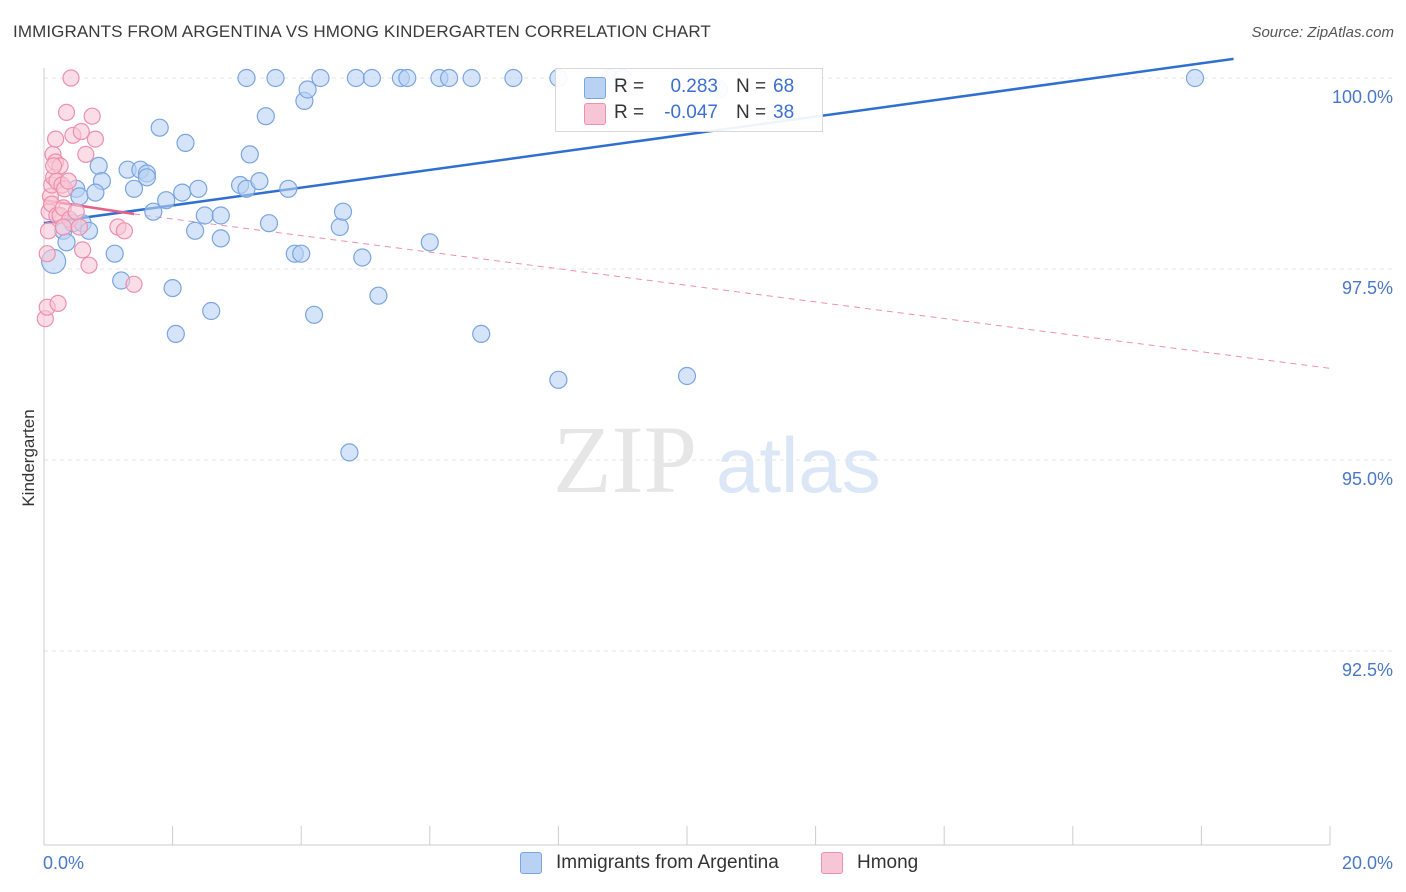 This screenshot has height=892, width=1406. What do you see at coordinates (1367, 479) in the screenshot?
I see `y-tick-label: 95.0%` at bounding box center [1367, 479].